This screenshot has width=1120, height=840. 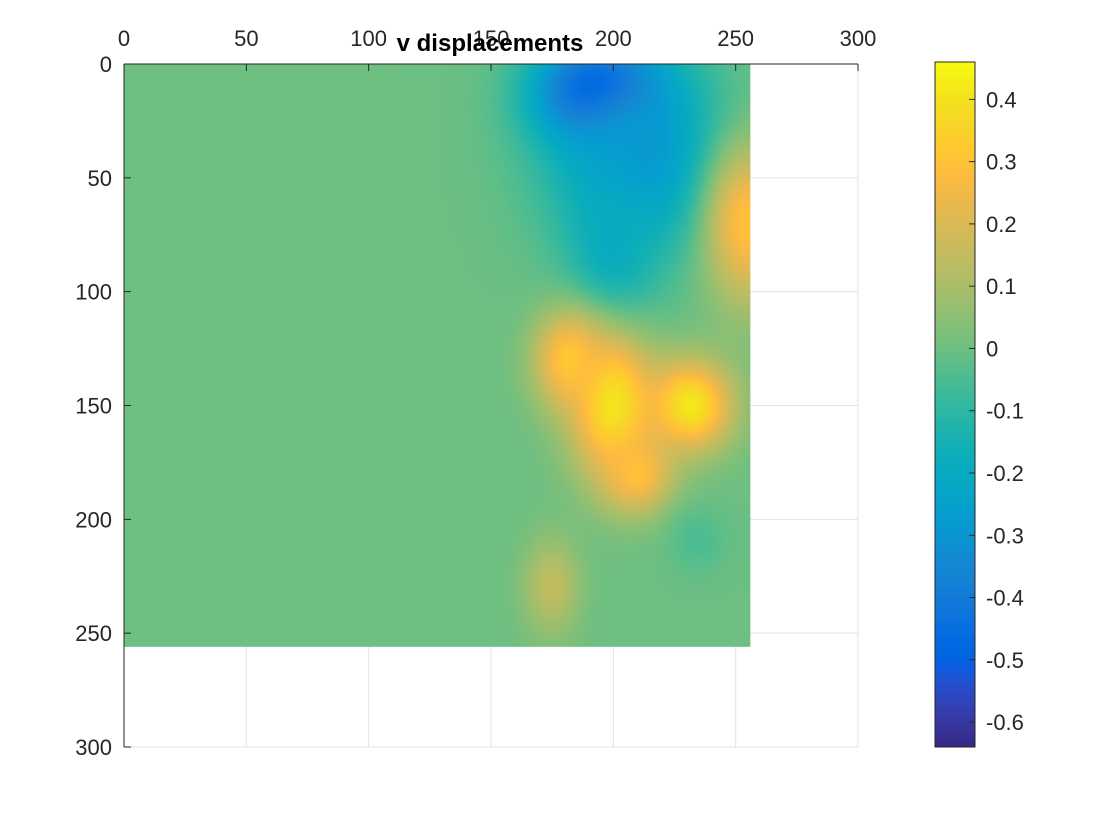 I want to click on colorbar-tick-label: -0.2, so click(x=1005, y=473).